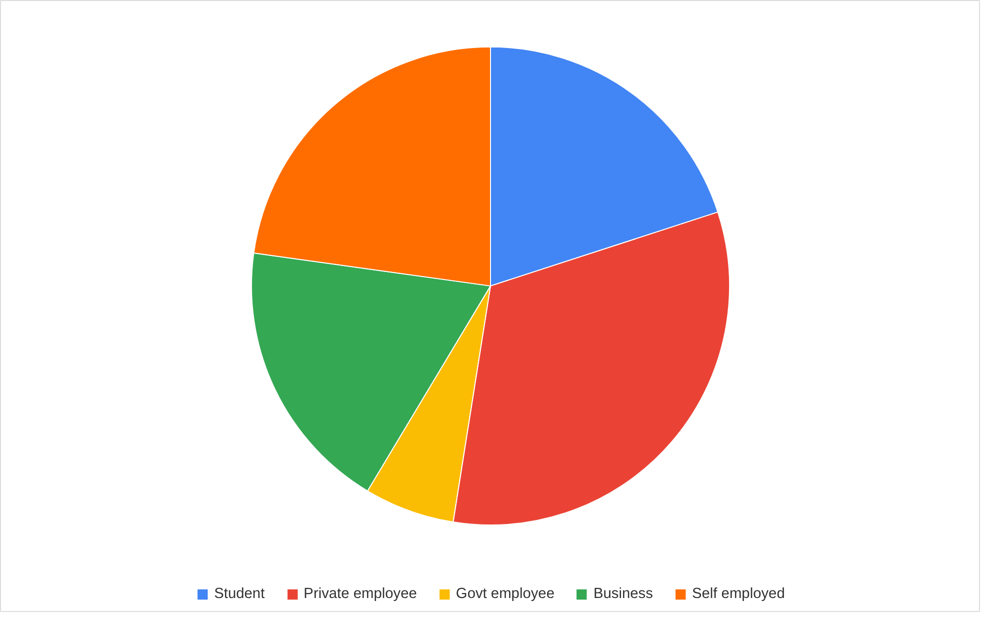 The width and height of the screenshot is (985, 621). What do you see at coordinates (738, 594) in the screenshot?
I see `legend-label: Self employed` at bounding box center [738, 594].